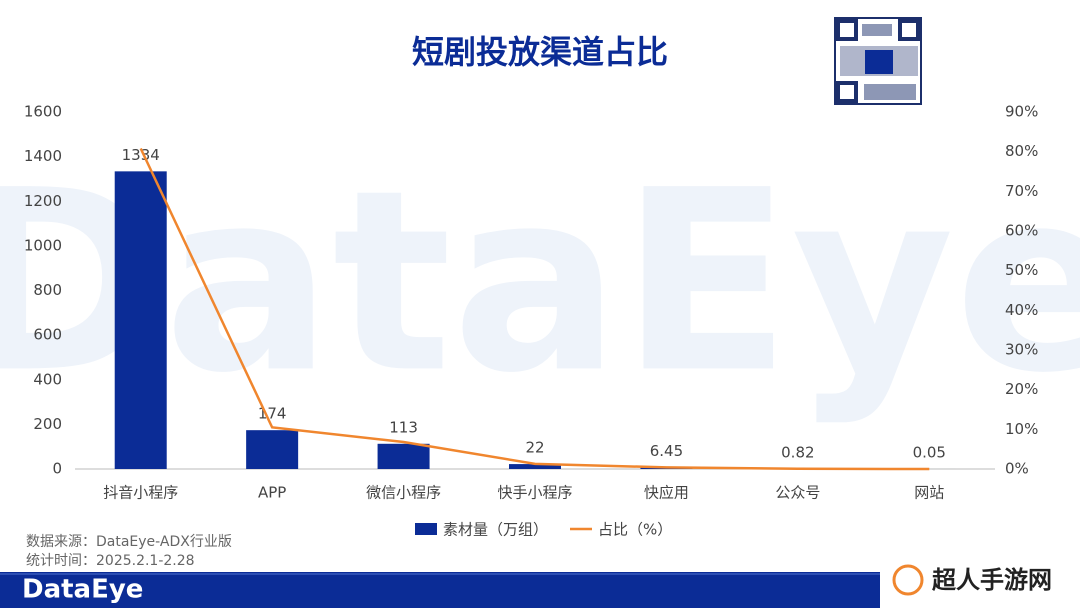  What do you see at coordinates (110, 561) in the screenshot?
I see `period-note: 统计时间：2025.2.1-2.28` at bounding box center [110, 561].